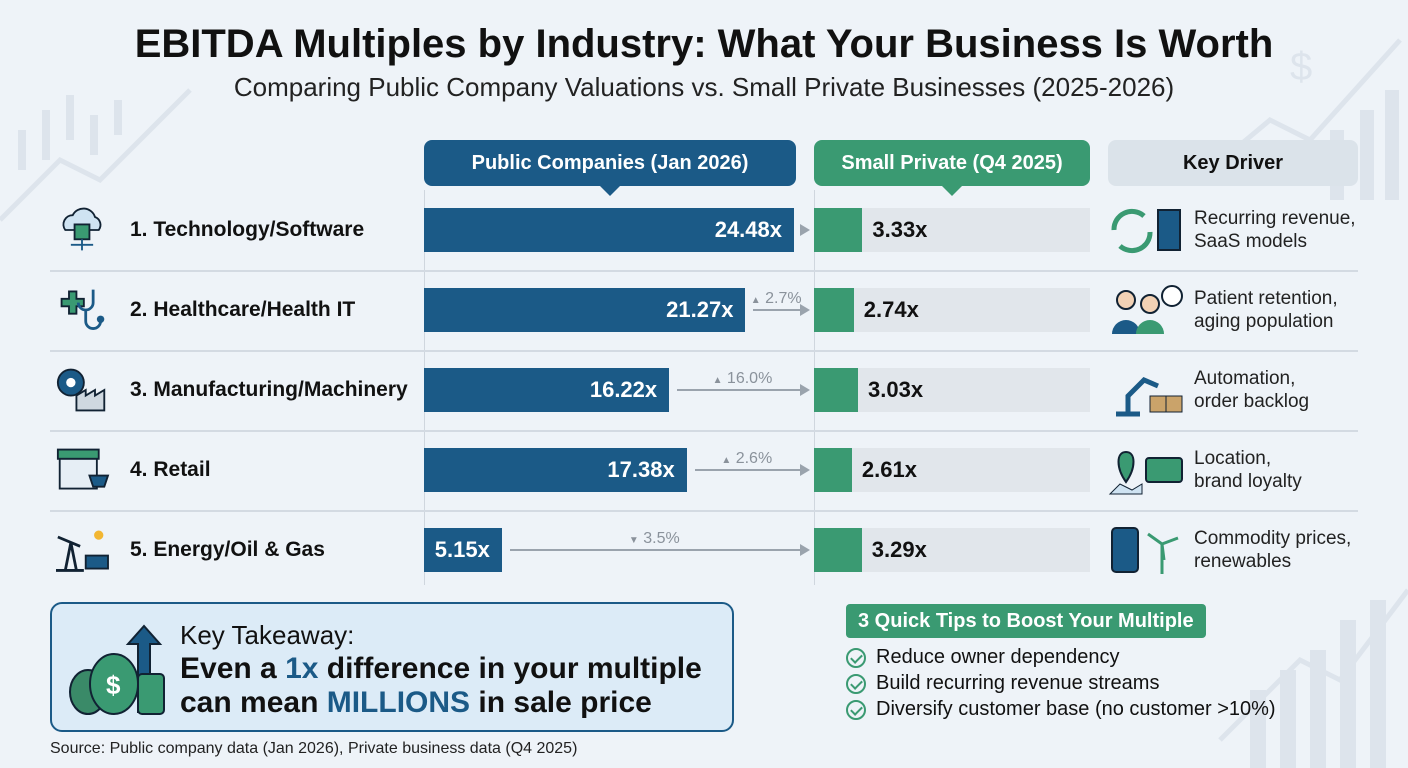 The image size is (1408, 768). I want to click on industry-label: 4. Retail, so click(170, 469).